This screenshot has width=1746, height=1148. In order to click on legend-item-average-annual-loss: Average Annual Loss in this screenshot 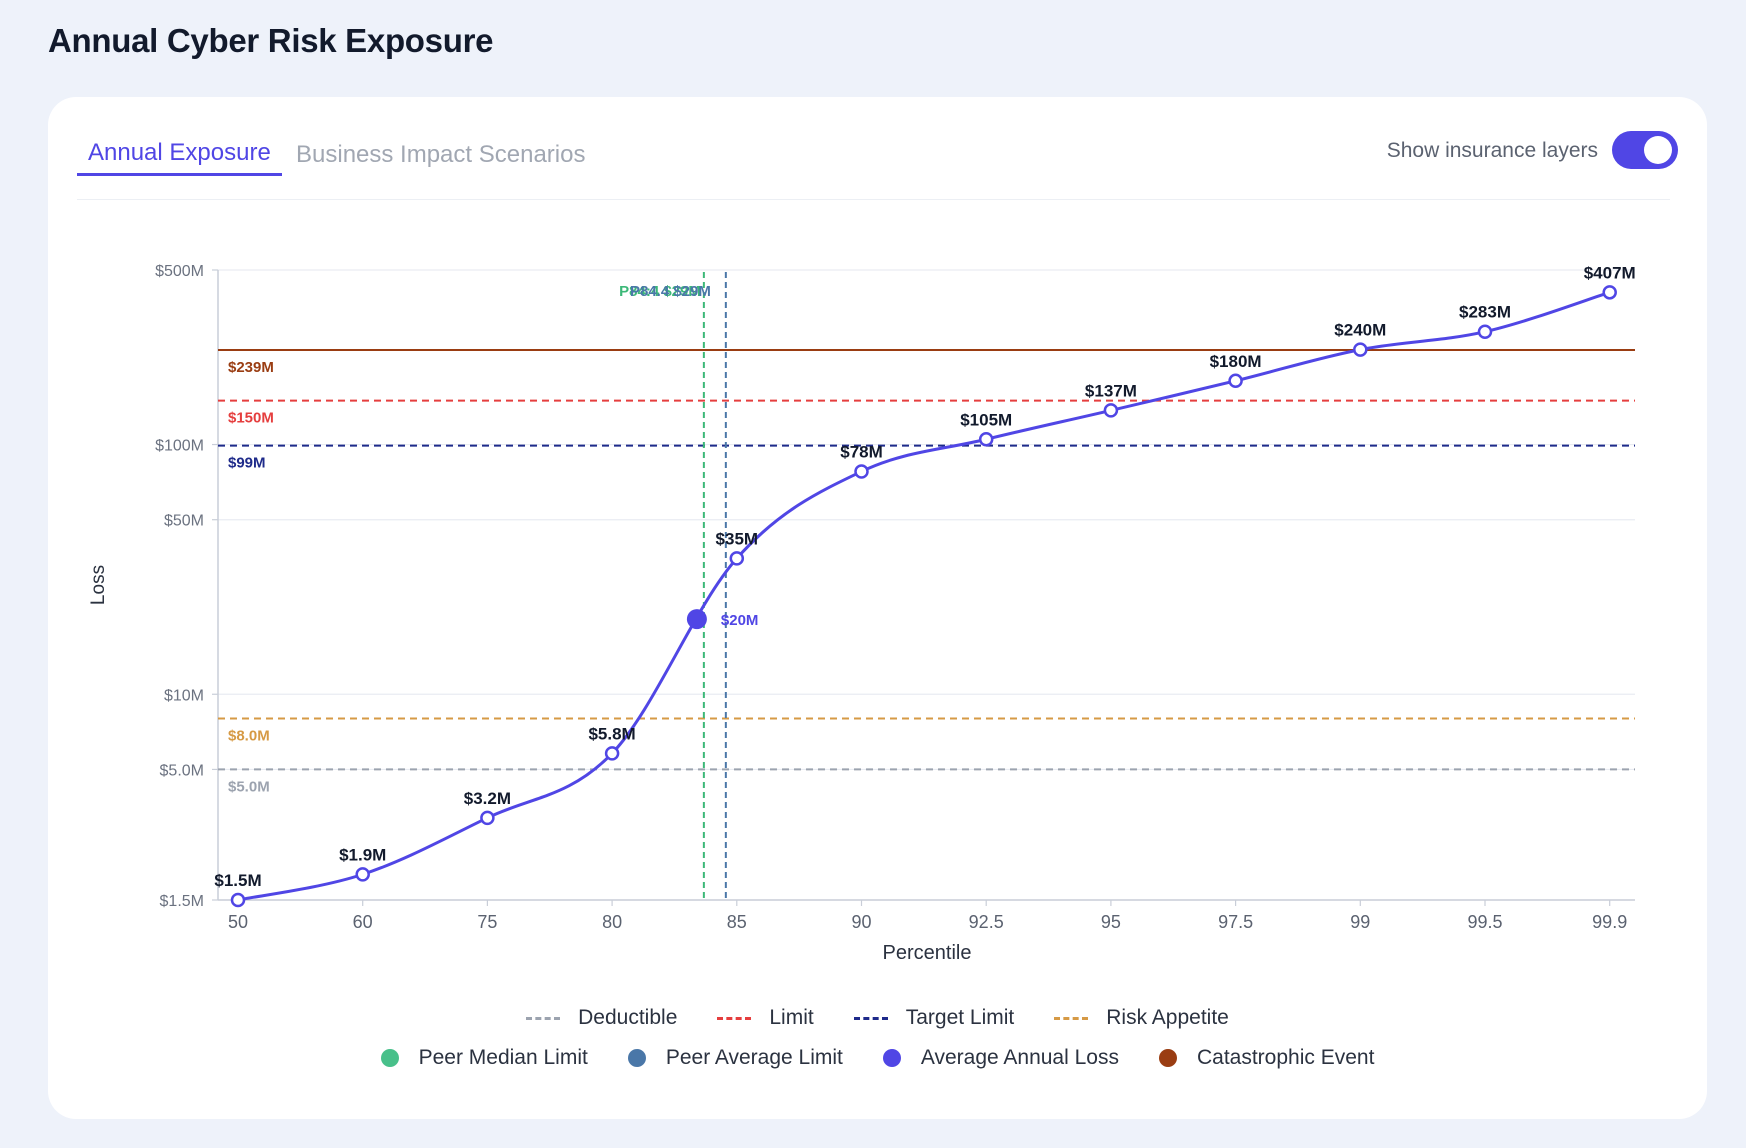, I will do `click(1000, 1058)`.